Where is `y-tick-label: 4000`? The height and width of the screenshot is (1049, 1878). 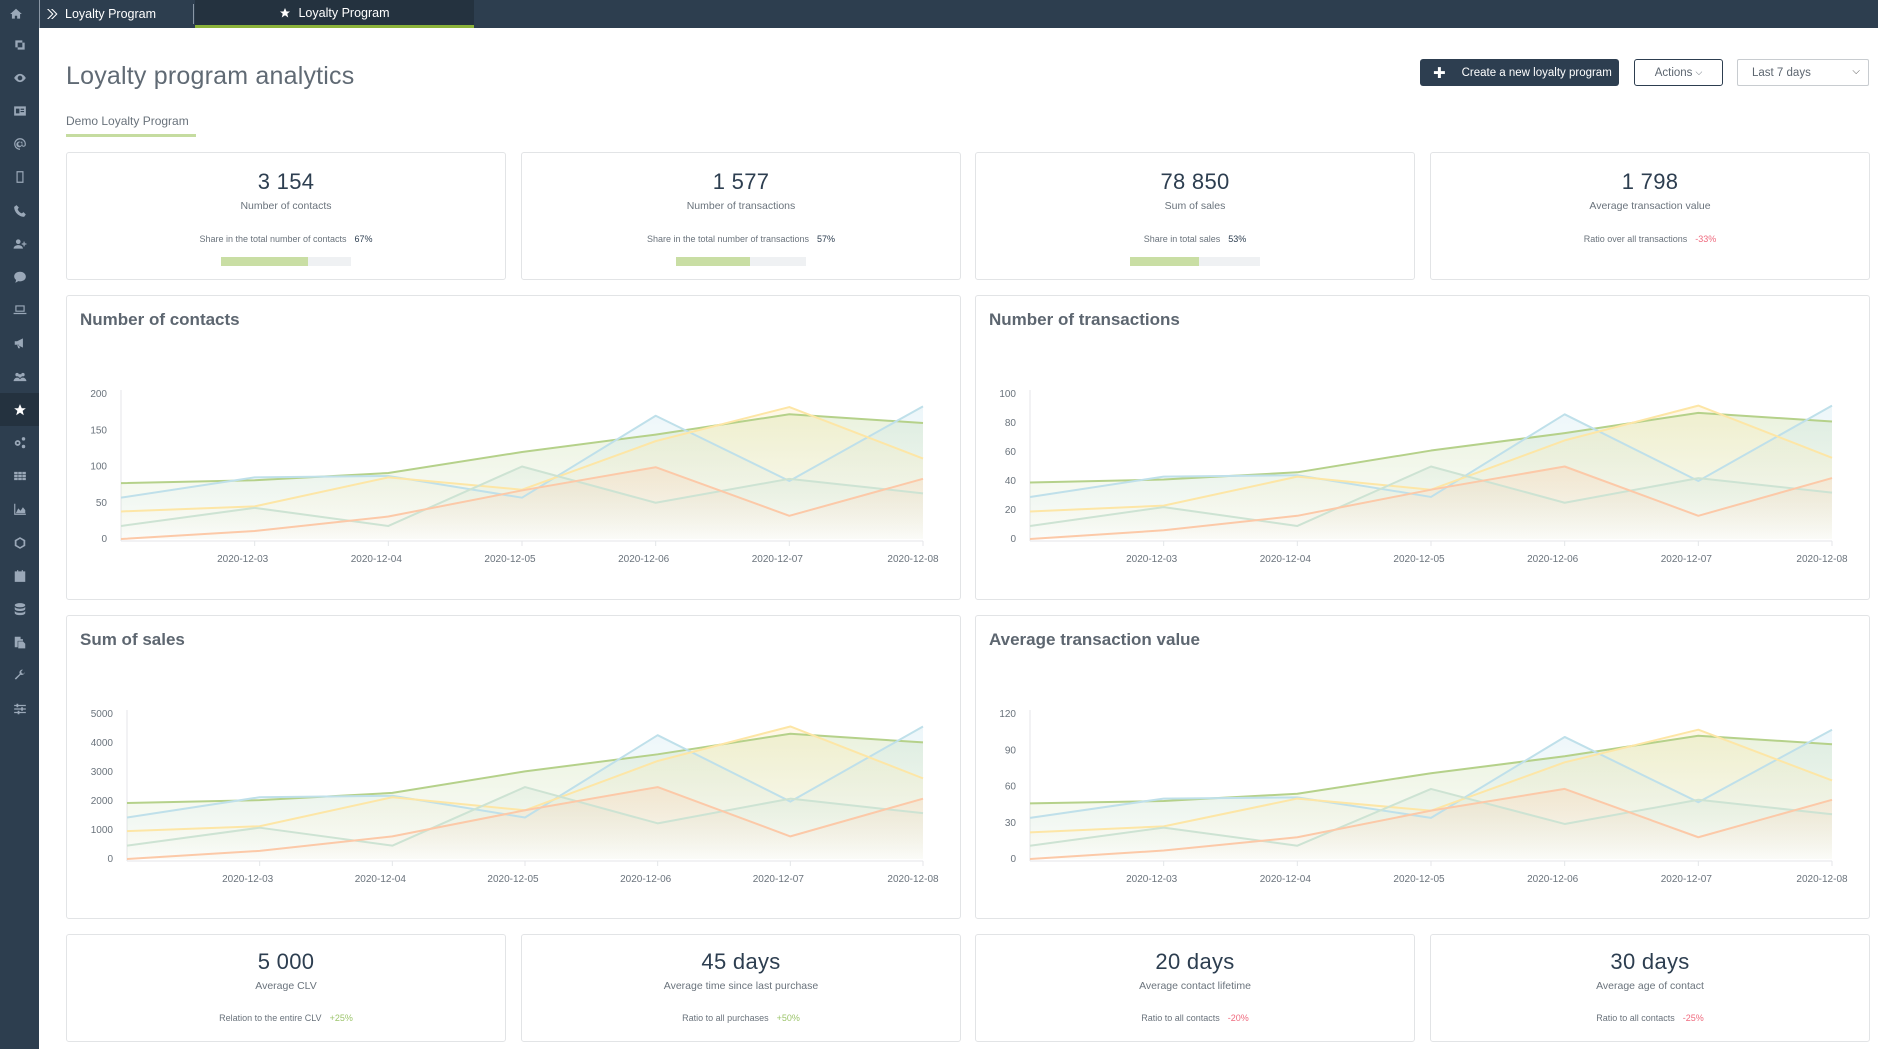
y-tick-label: 4000 is located at coordinates (102, 743).